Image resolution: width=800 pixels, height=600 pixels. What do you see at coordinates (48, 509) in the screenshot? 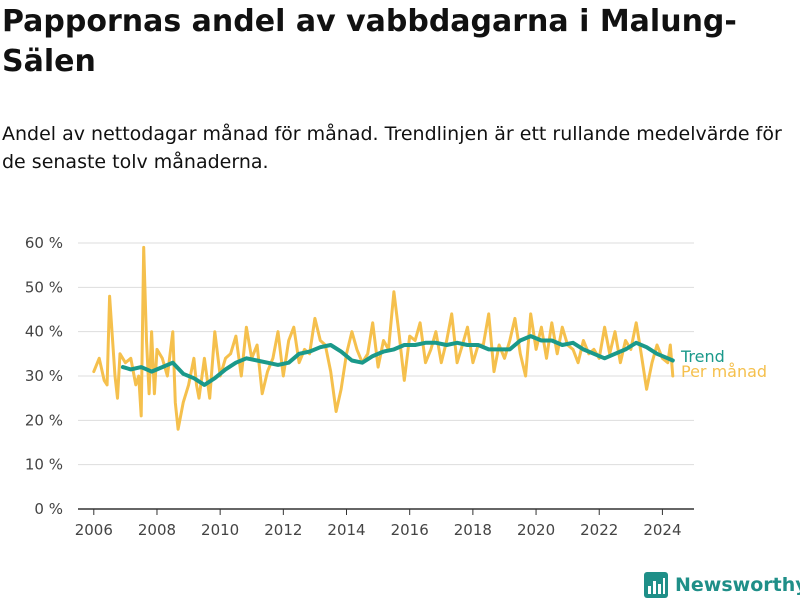
I see `y-tick-label: 0 %` at bounding box center [48, 509].